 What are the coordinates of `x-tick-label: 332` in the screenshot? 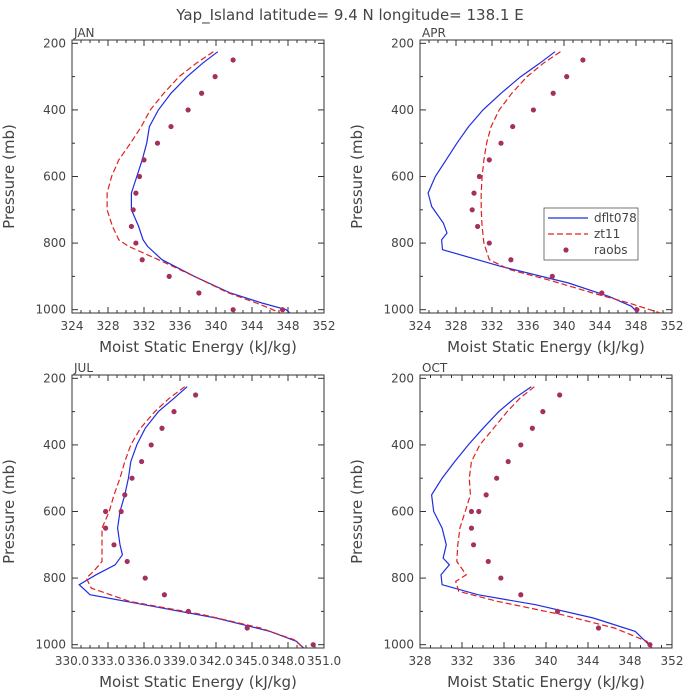 It's located at (462, 661).